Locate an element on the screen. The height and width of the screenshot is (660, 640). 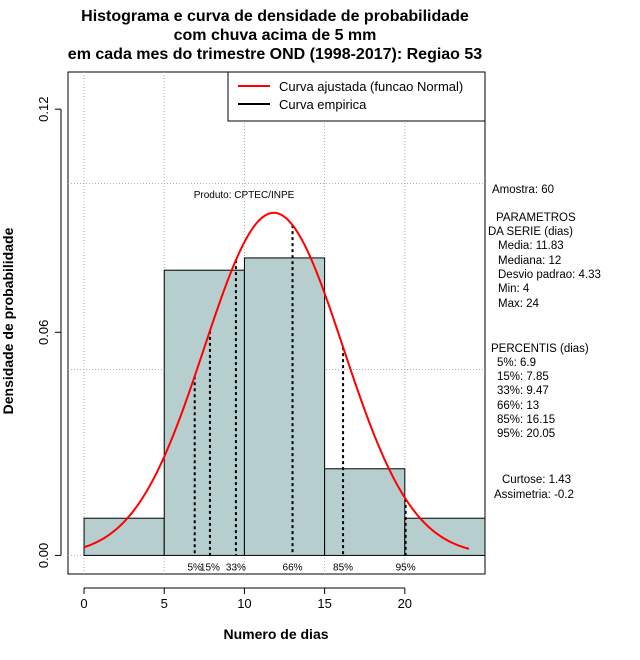
percentile-label: 66% is located at coordinates (293, 567).